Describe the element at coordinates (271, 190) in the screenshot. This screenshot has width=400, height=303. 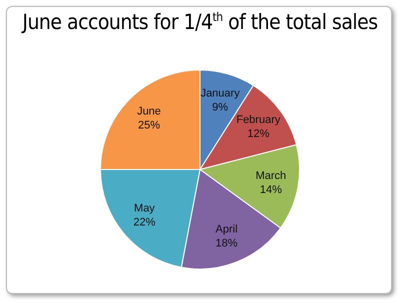
I see `data-label: 14%` at that location.